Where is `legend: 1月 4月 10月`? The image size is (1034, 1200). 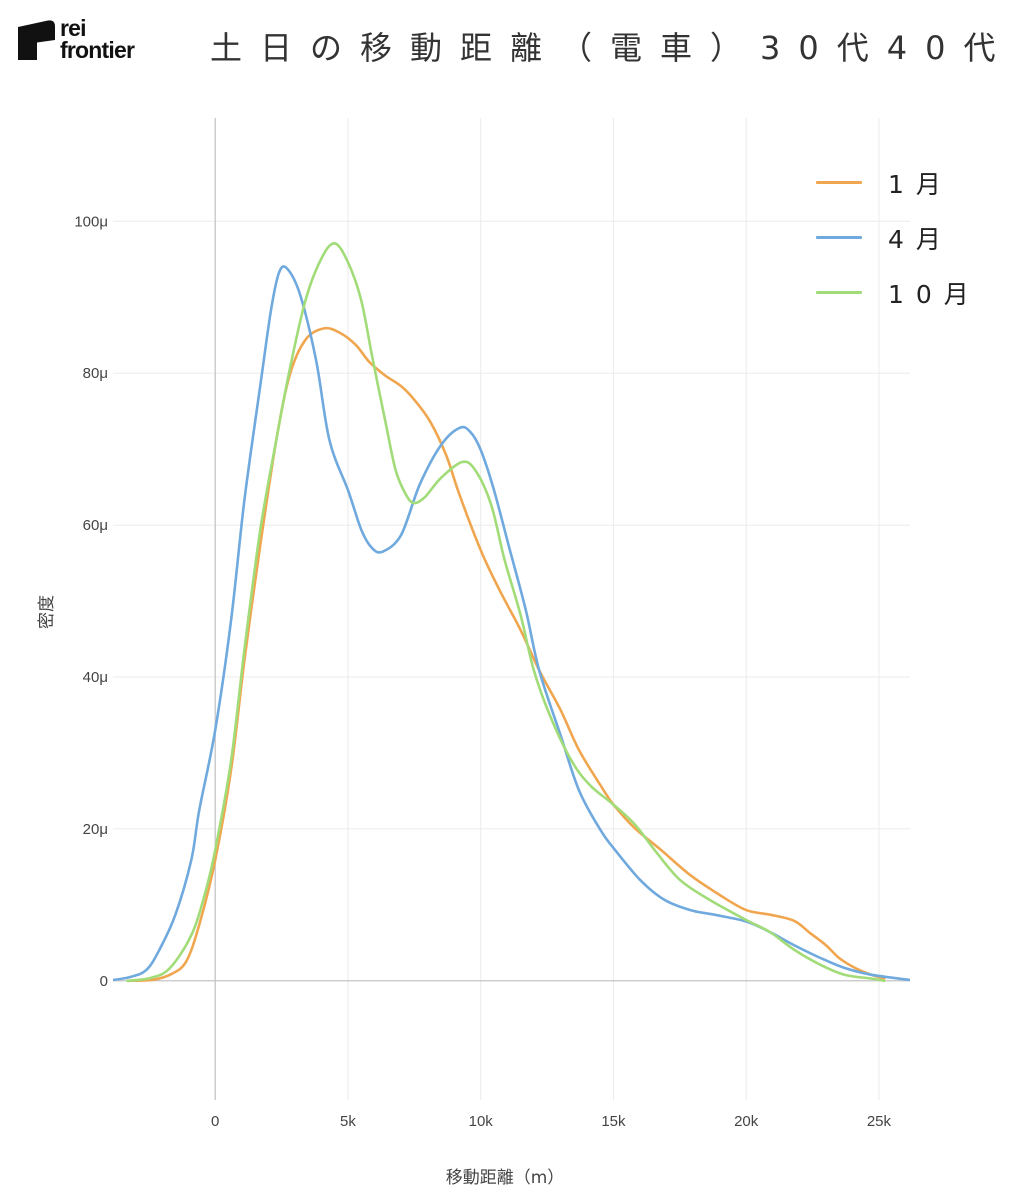
legend: 1月 4月 10月 is located at coordinates (920, 237).